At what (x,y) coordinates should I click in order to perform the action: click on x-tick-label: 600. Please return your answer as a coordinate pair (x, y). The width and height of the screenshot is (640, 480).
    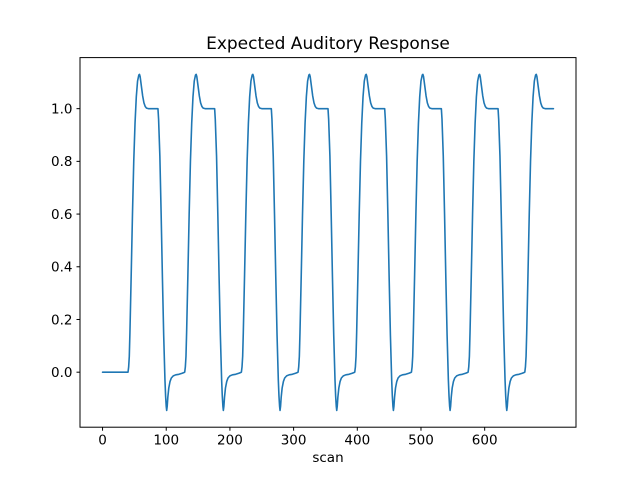
    Looking at the image, I should click on (485, 441).